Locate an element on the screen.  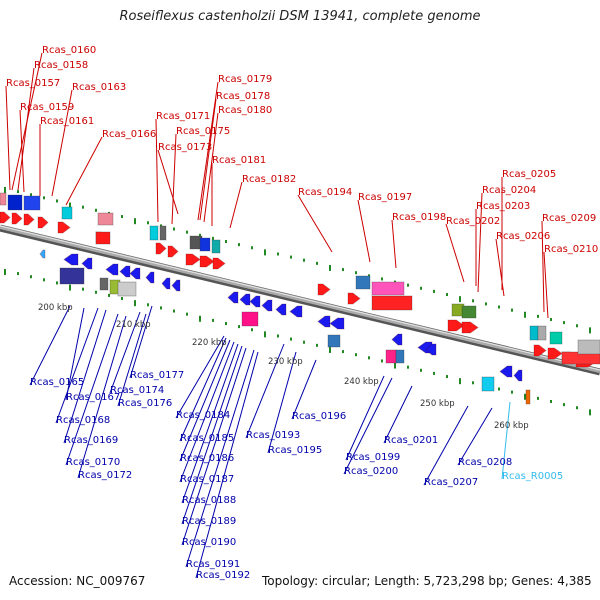
gene-label: Rcas_0158 is located at coordinates (61, 65).